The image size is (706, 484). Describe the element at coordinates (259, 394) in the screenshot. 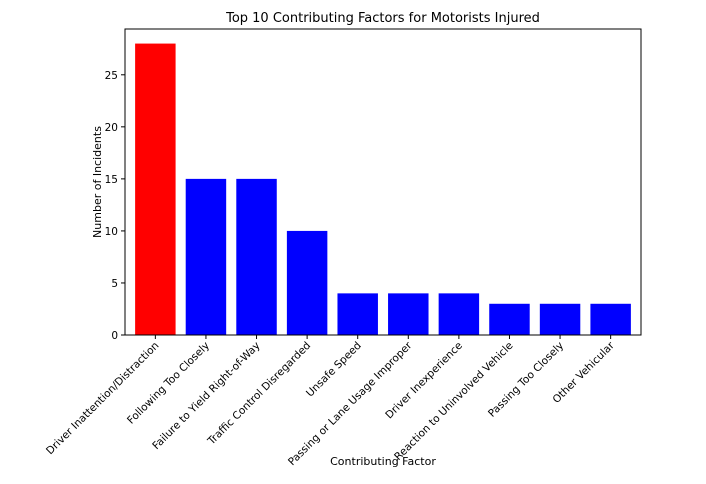

I see `x-tick-label: Traffic Control Disregarded` at that location.